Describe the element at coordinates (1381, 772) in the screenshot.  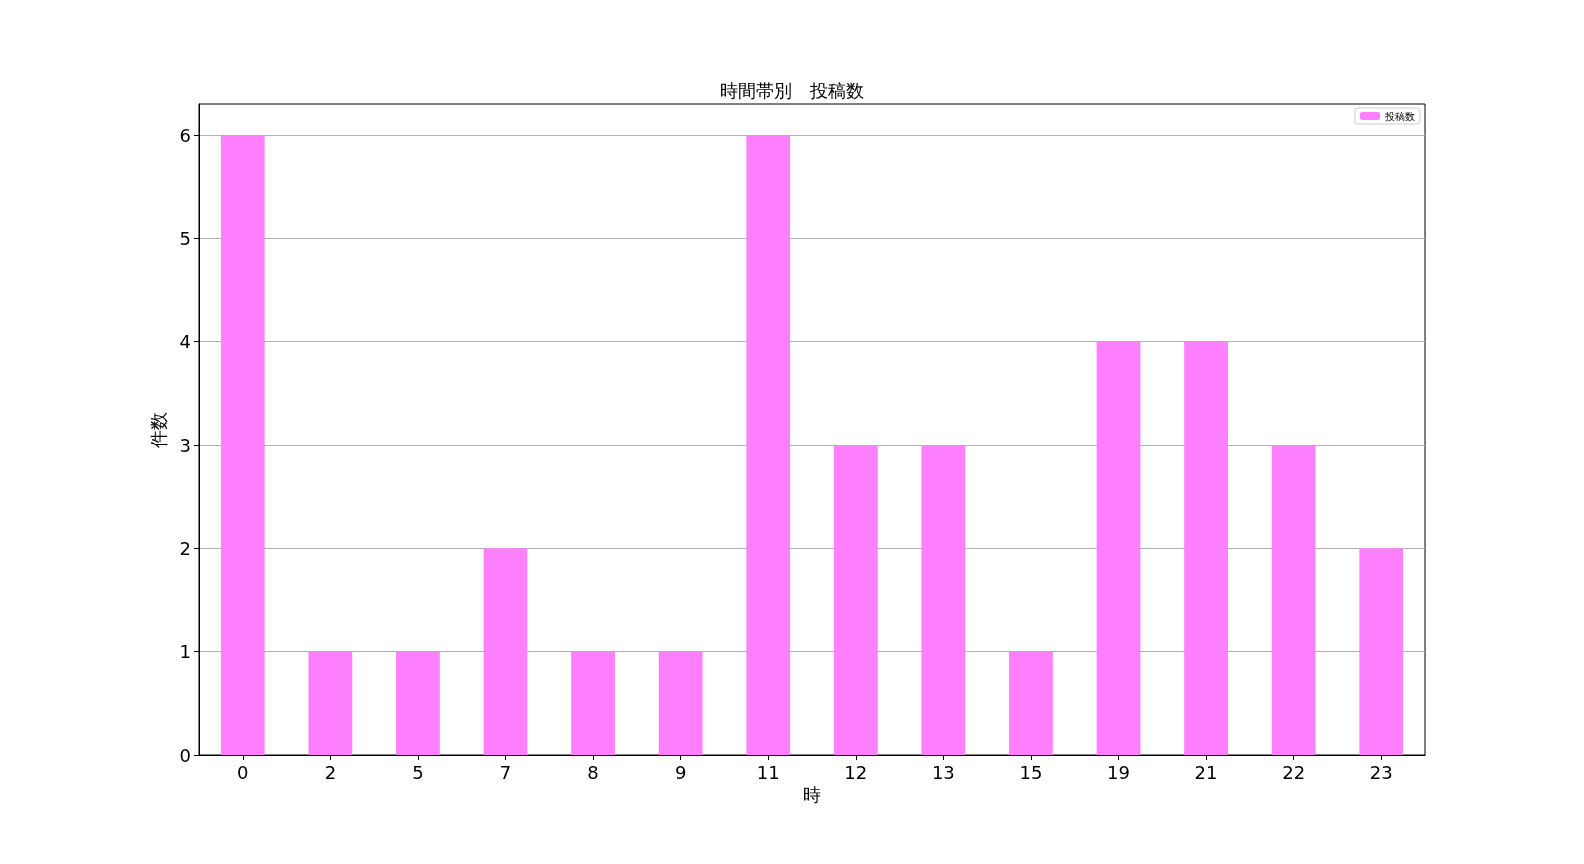
I see `x-tick-label: 23` at that location.